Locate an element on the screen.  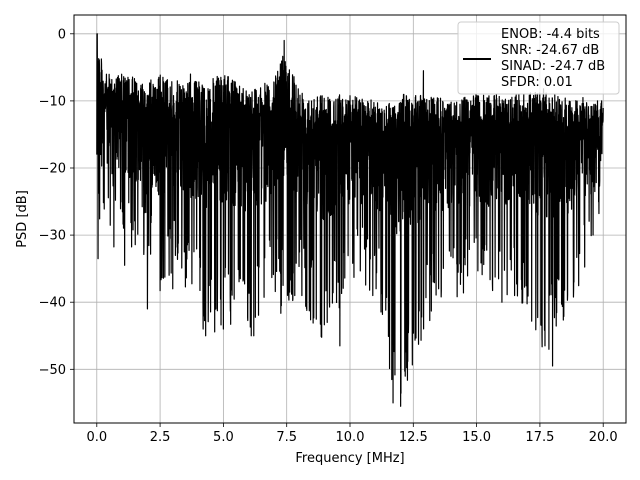
x-tick-label: 0.0 is located at coordinates (96, 437).